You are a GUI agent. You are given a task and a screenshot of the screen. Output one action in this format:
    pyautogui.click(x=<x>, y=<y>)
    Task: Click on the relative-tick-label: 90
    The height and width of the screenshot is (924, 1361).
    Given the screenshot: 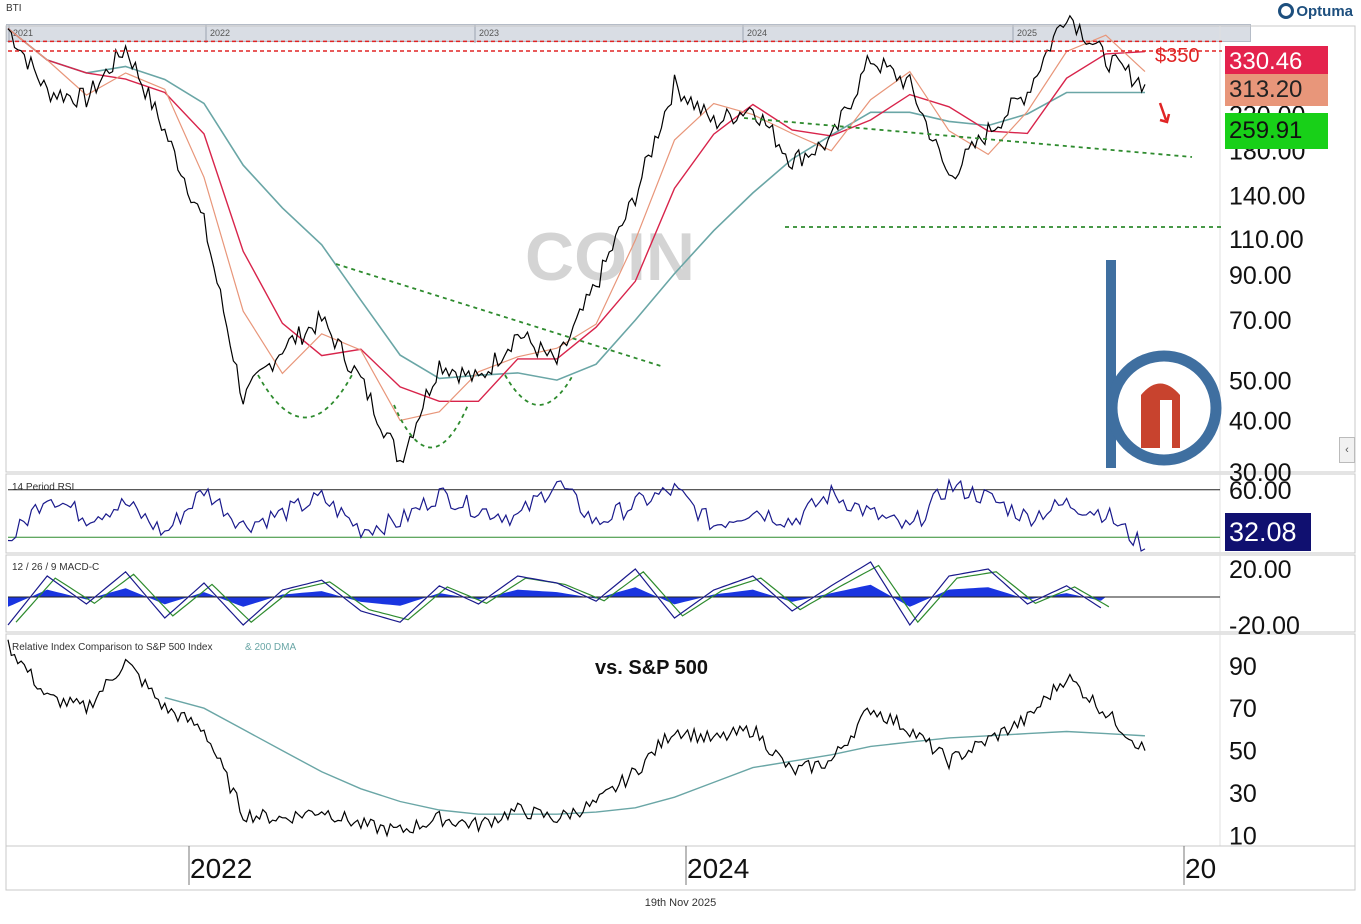 What is the action you would take?
    pyautogui.click(x=1243, y=667)
    